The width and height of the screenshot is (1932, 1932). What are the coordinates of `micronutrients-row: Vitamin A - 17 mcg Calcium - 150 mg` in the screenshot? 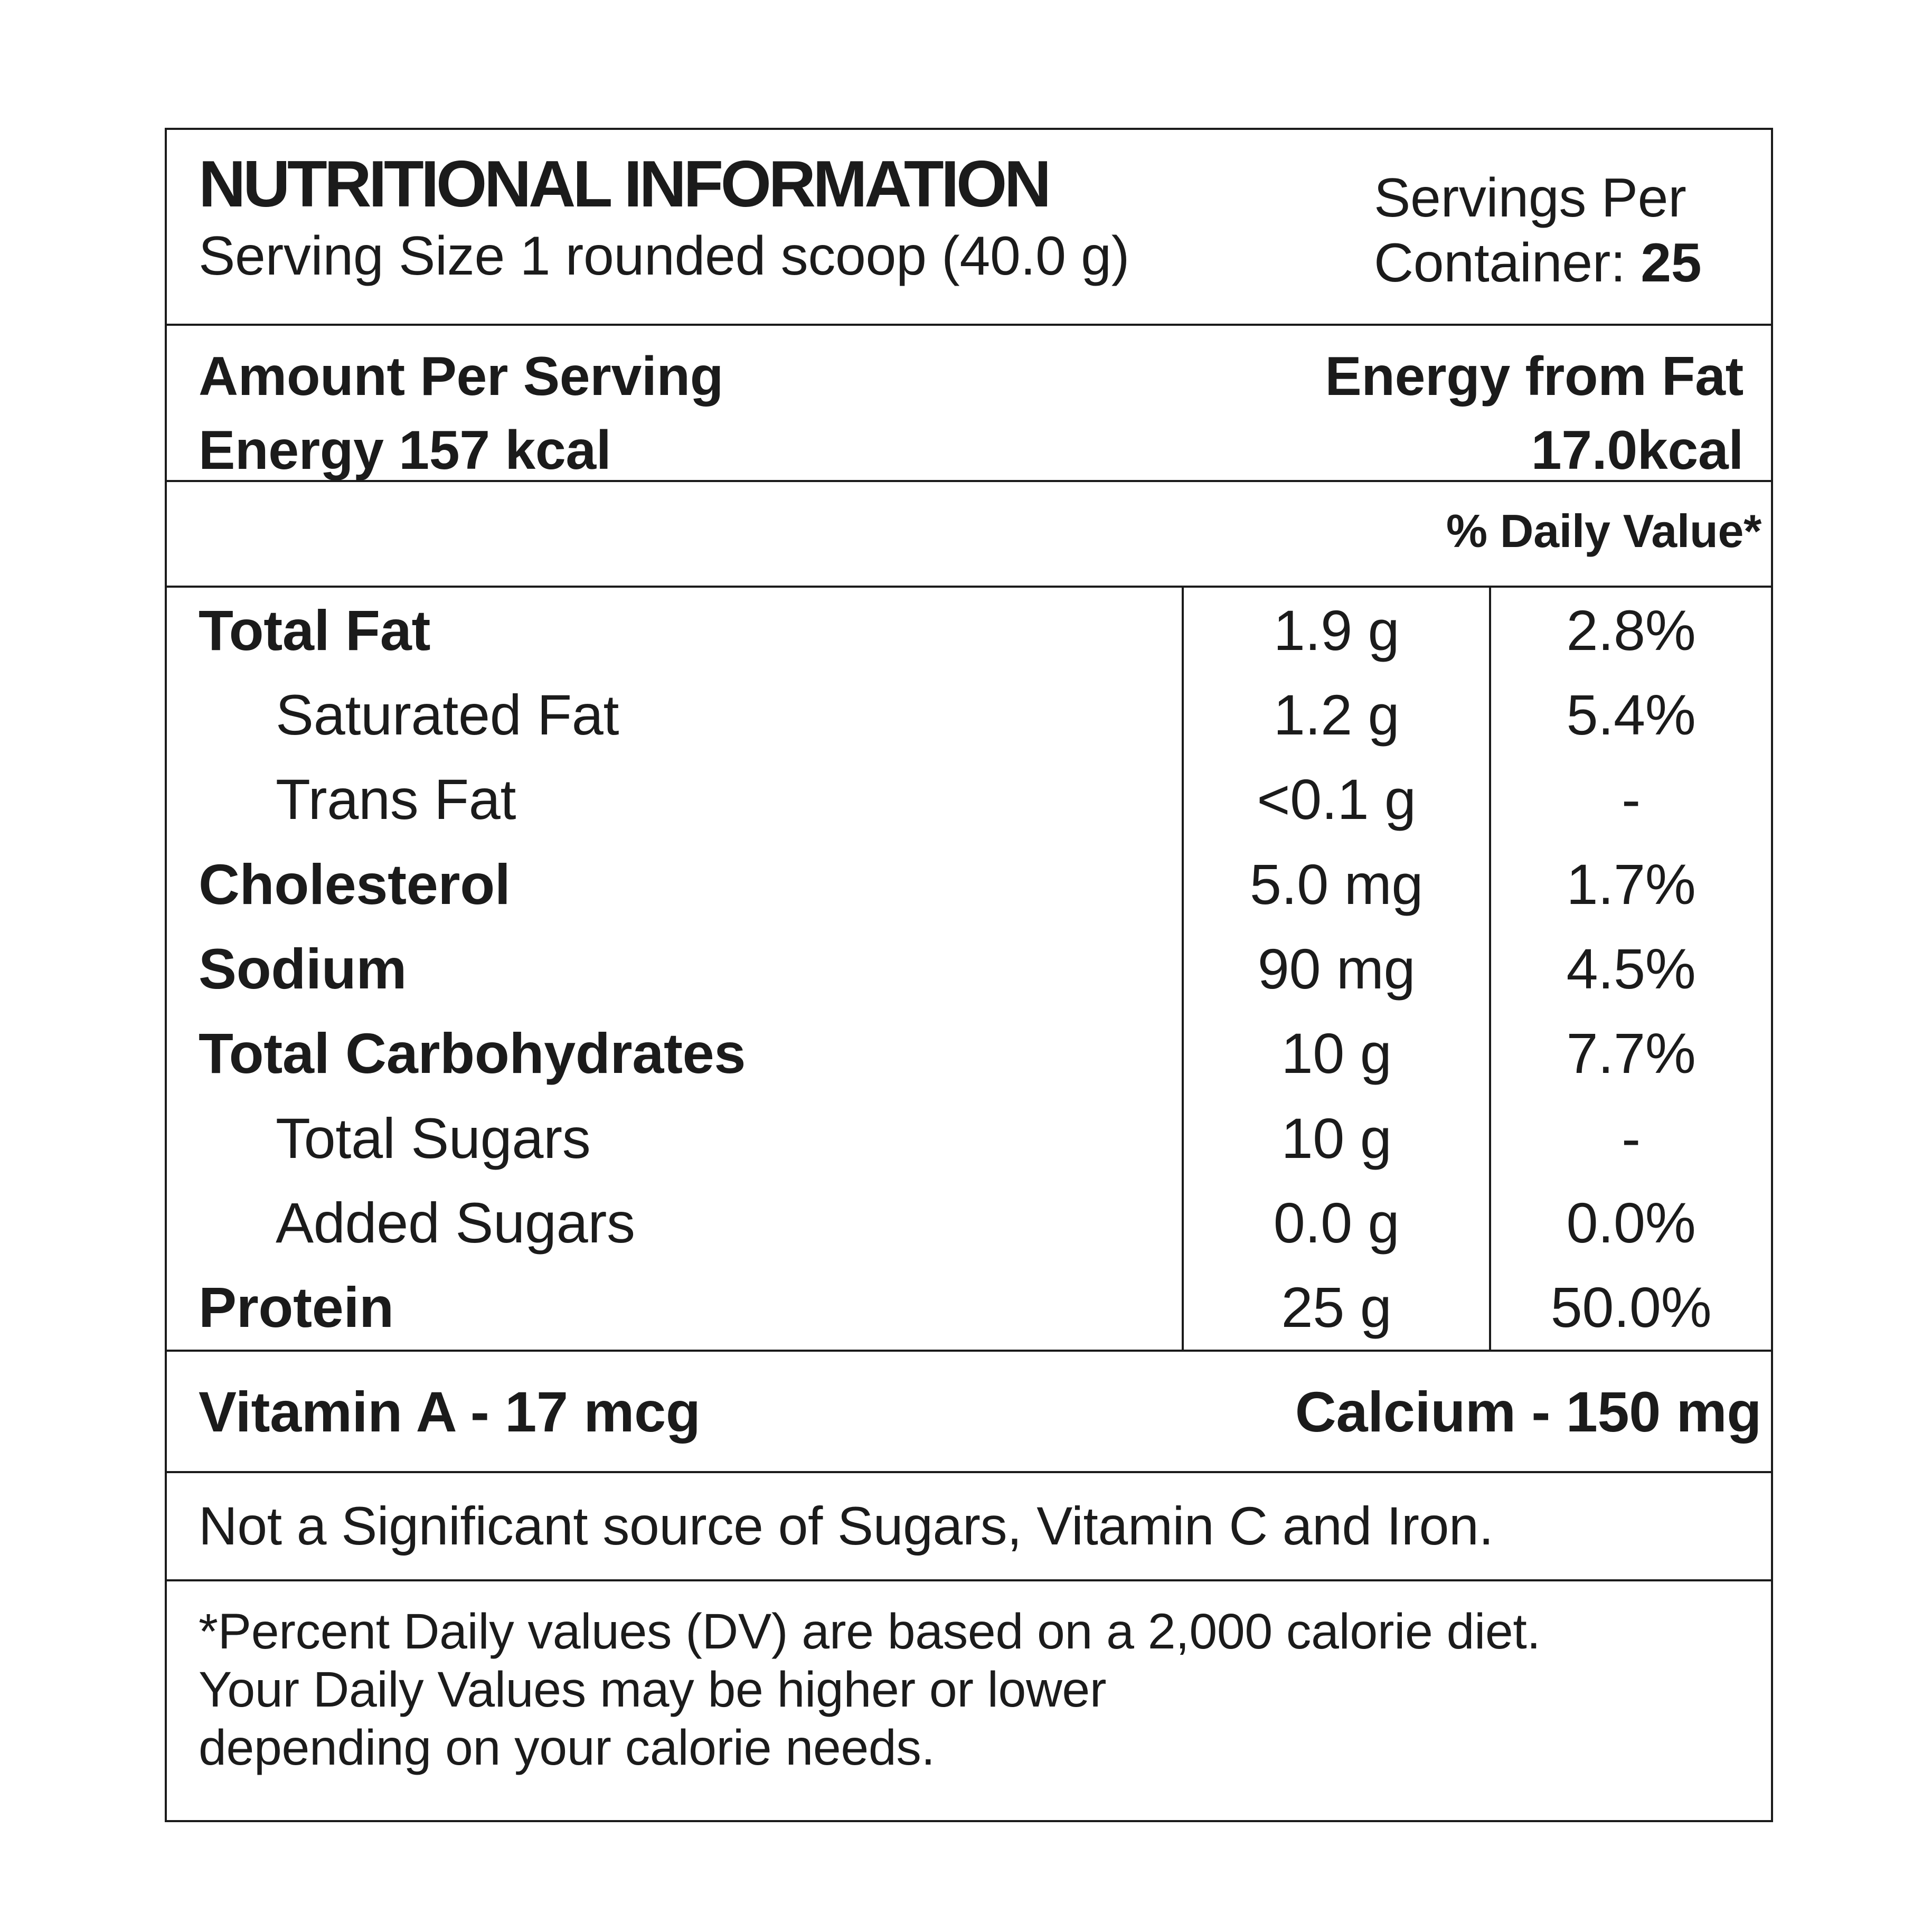 It's located at (969, 1413).